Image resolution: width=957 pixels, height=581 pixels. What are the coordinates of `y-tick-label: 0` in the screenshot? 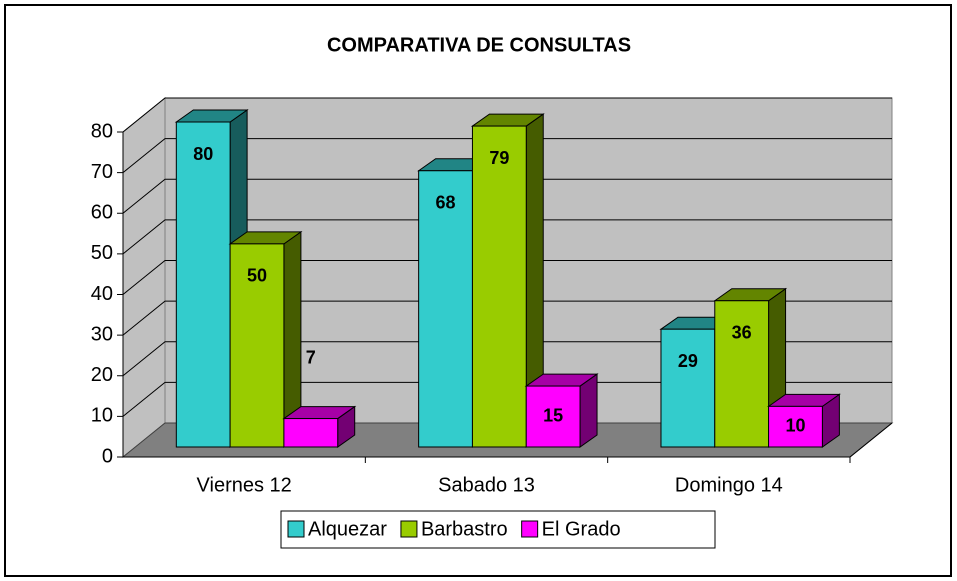 It's located at (107, 456).